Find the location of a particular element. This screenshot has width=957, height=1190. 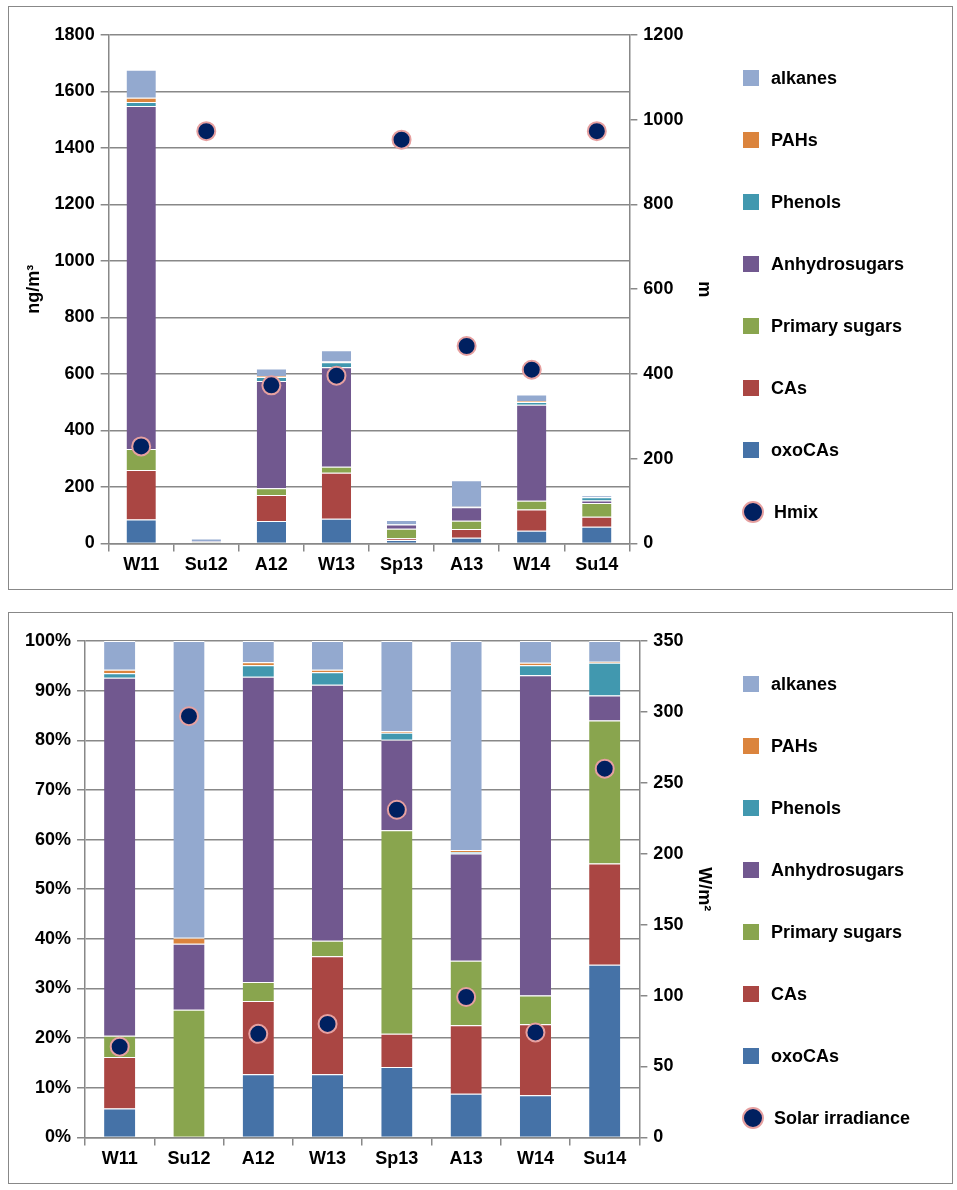

y2-tick-label: 100 is located at coordinates (668, 994).